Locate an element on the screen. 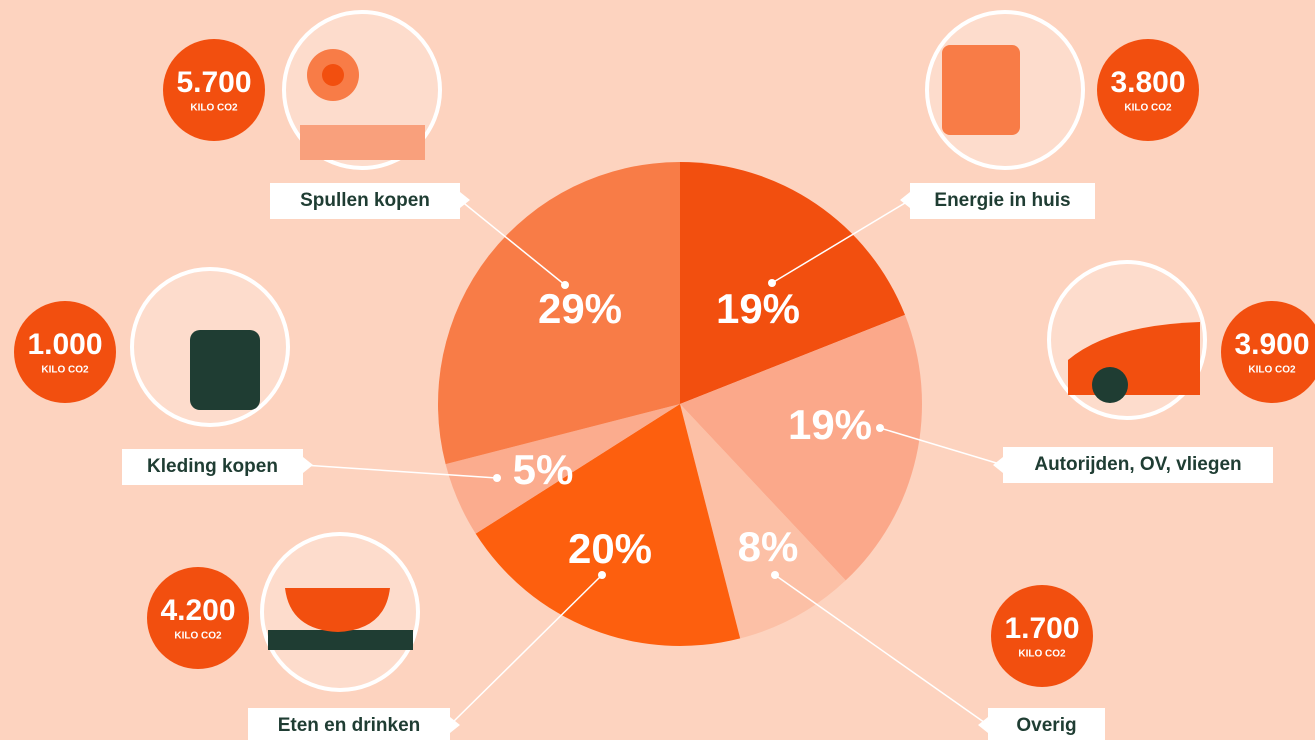  category-label: Autorijden, OV, vliegen is located at coordinates (1137, 464).